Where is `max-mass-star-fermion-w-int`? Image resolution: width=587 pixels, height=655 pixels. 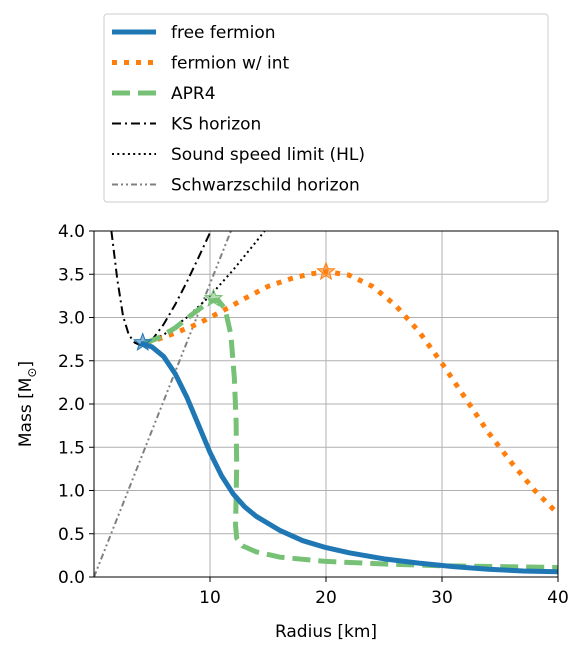 max-mass-star-fermion-w-int is located at coordinates (326, 271).